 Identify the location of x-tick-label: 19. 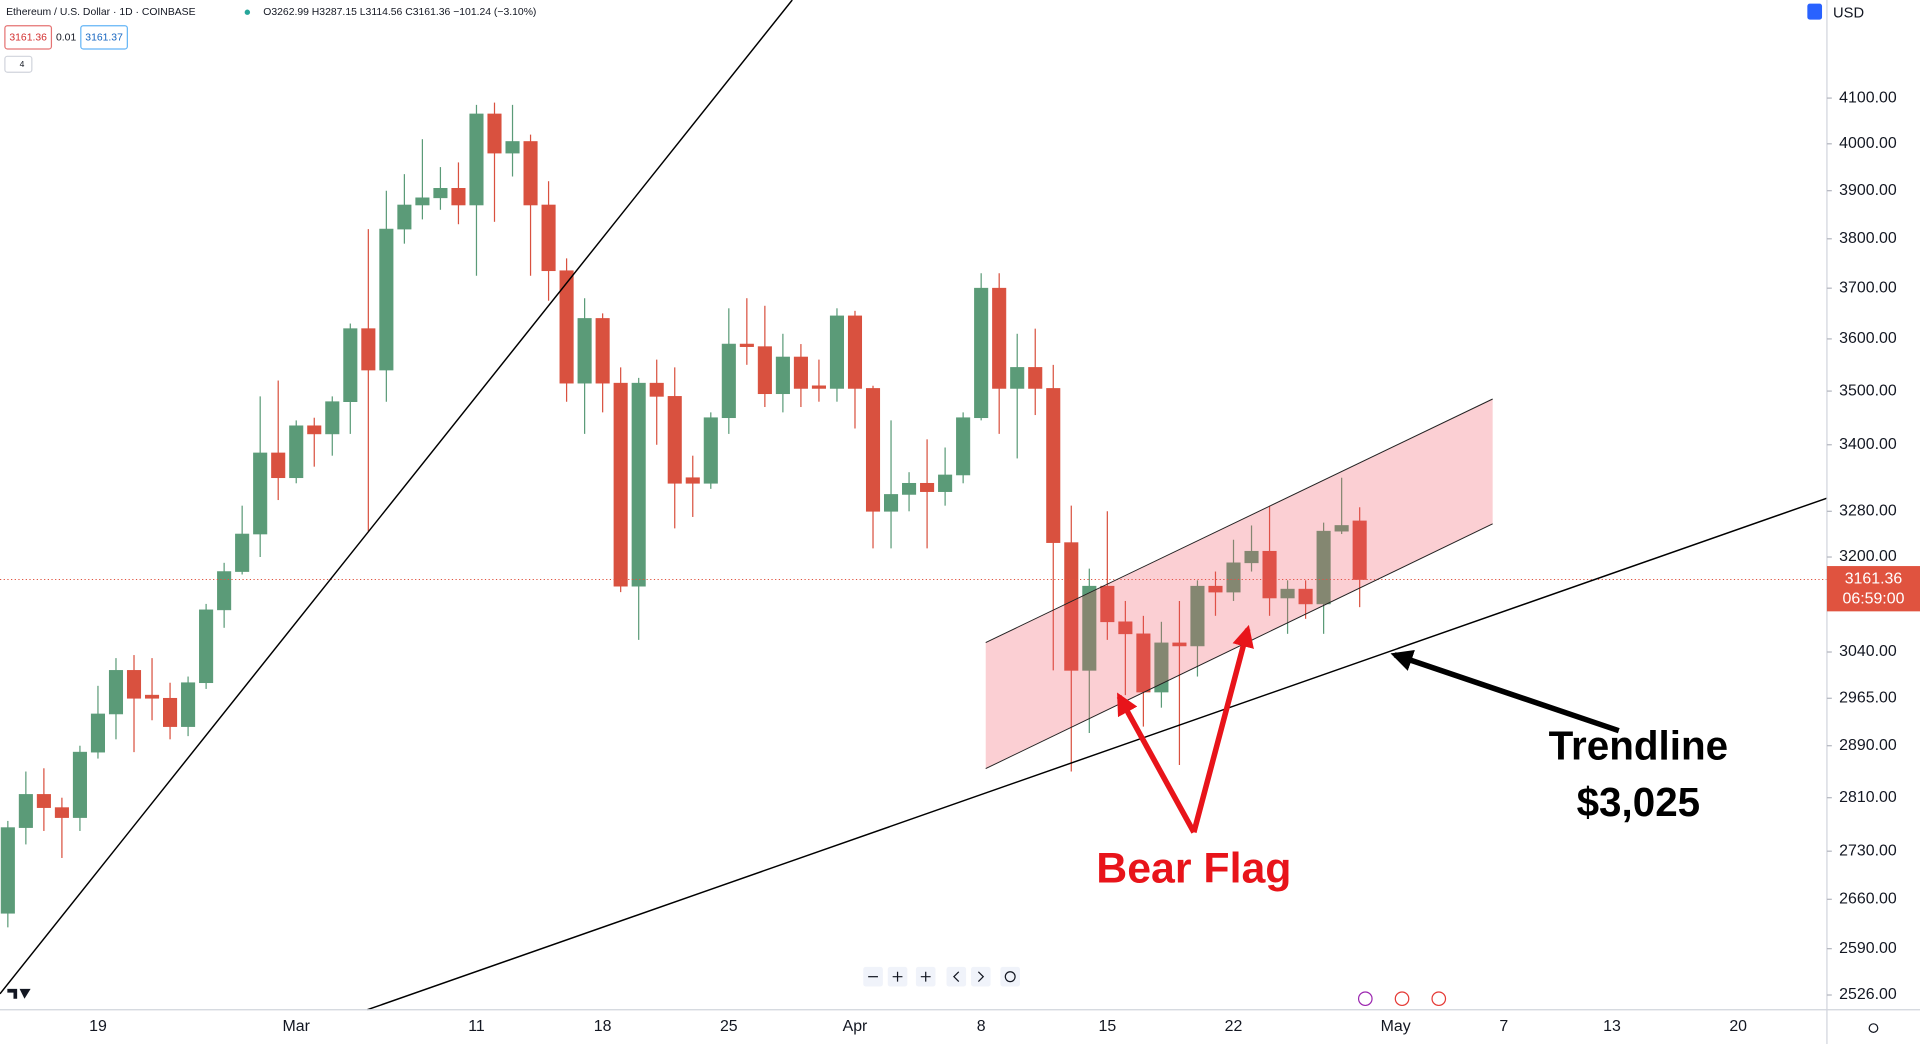
(98, 1026).